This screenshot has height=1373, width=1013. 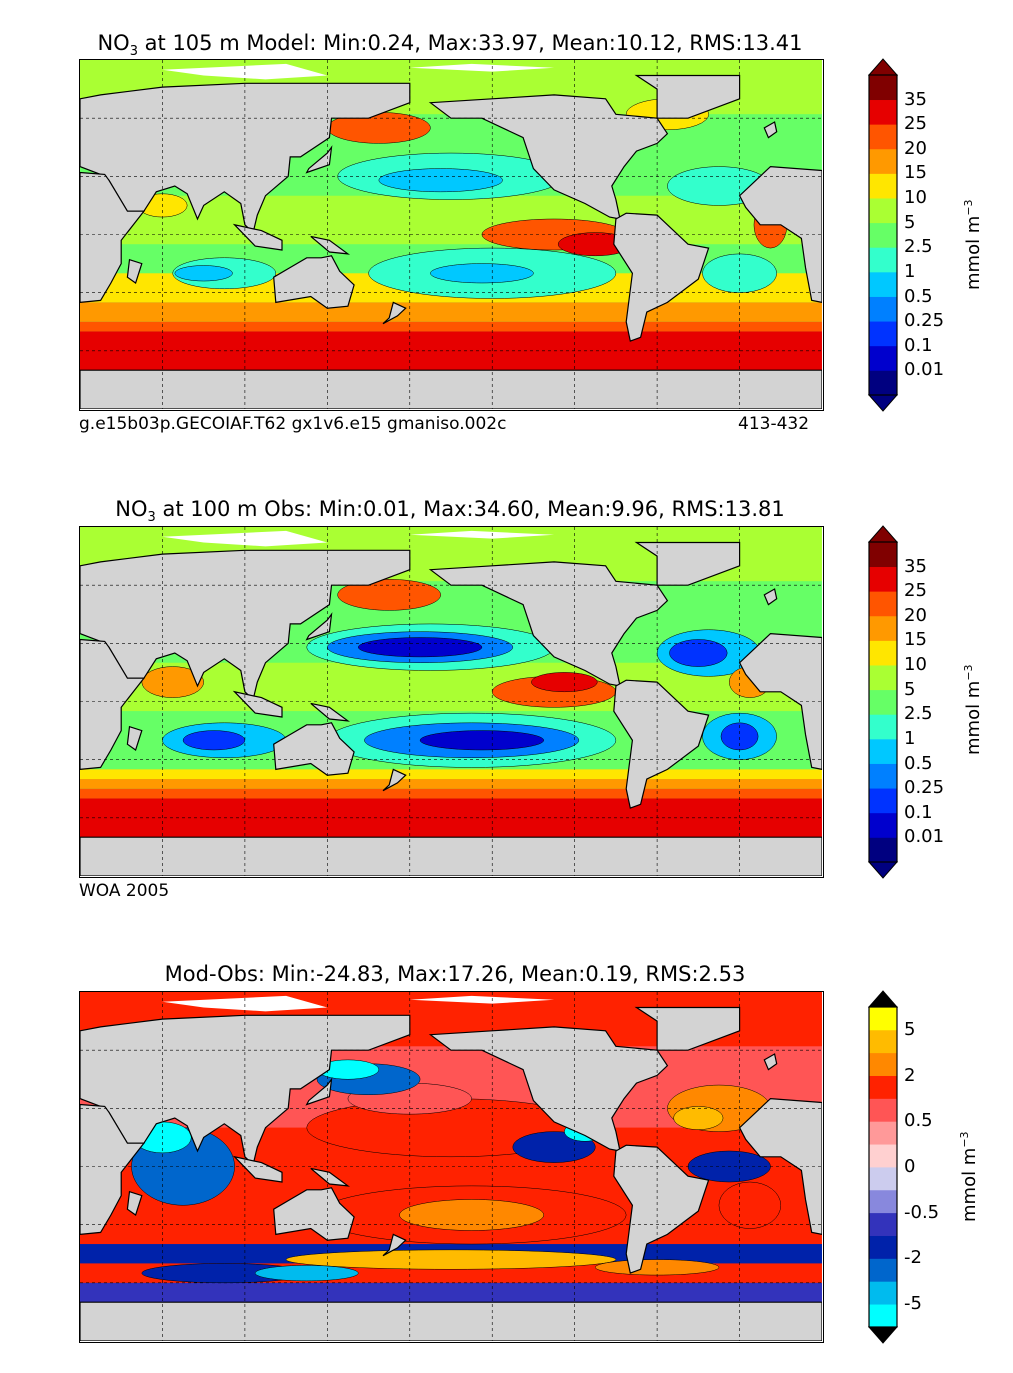 I want to click on panel-model-colorbar-unit: mmol m−3, so click(x=973, y=244).